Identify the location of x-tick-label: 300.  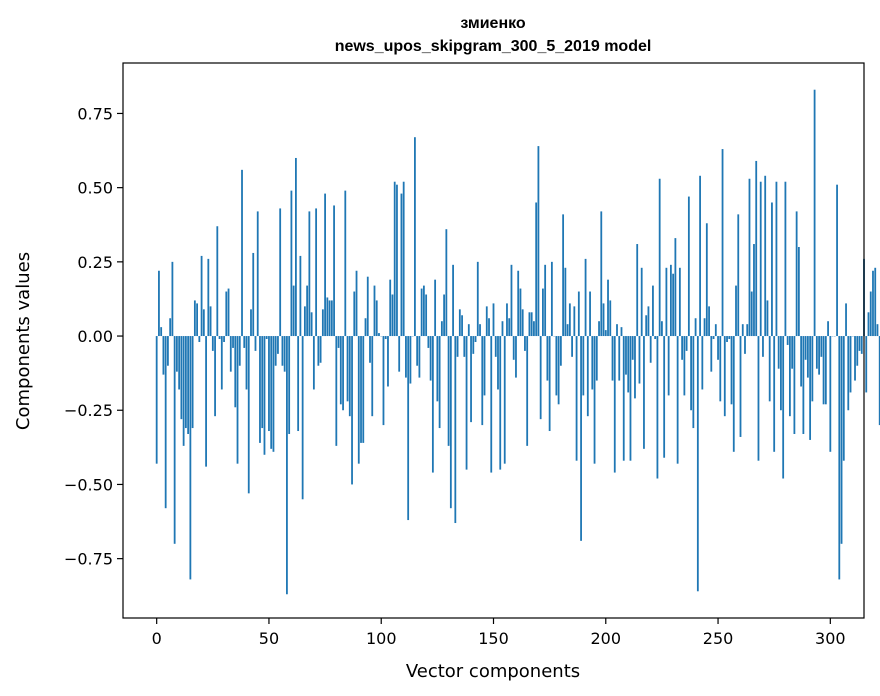
(830, 638).